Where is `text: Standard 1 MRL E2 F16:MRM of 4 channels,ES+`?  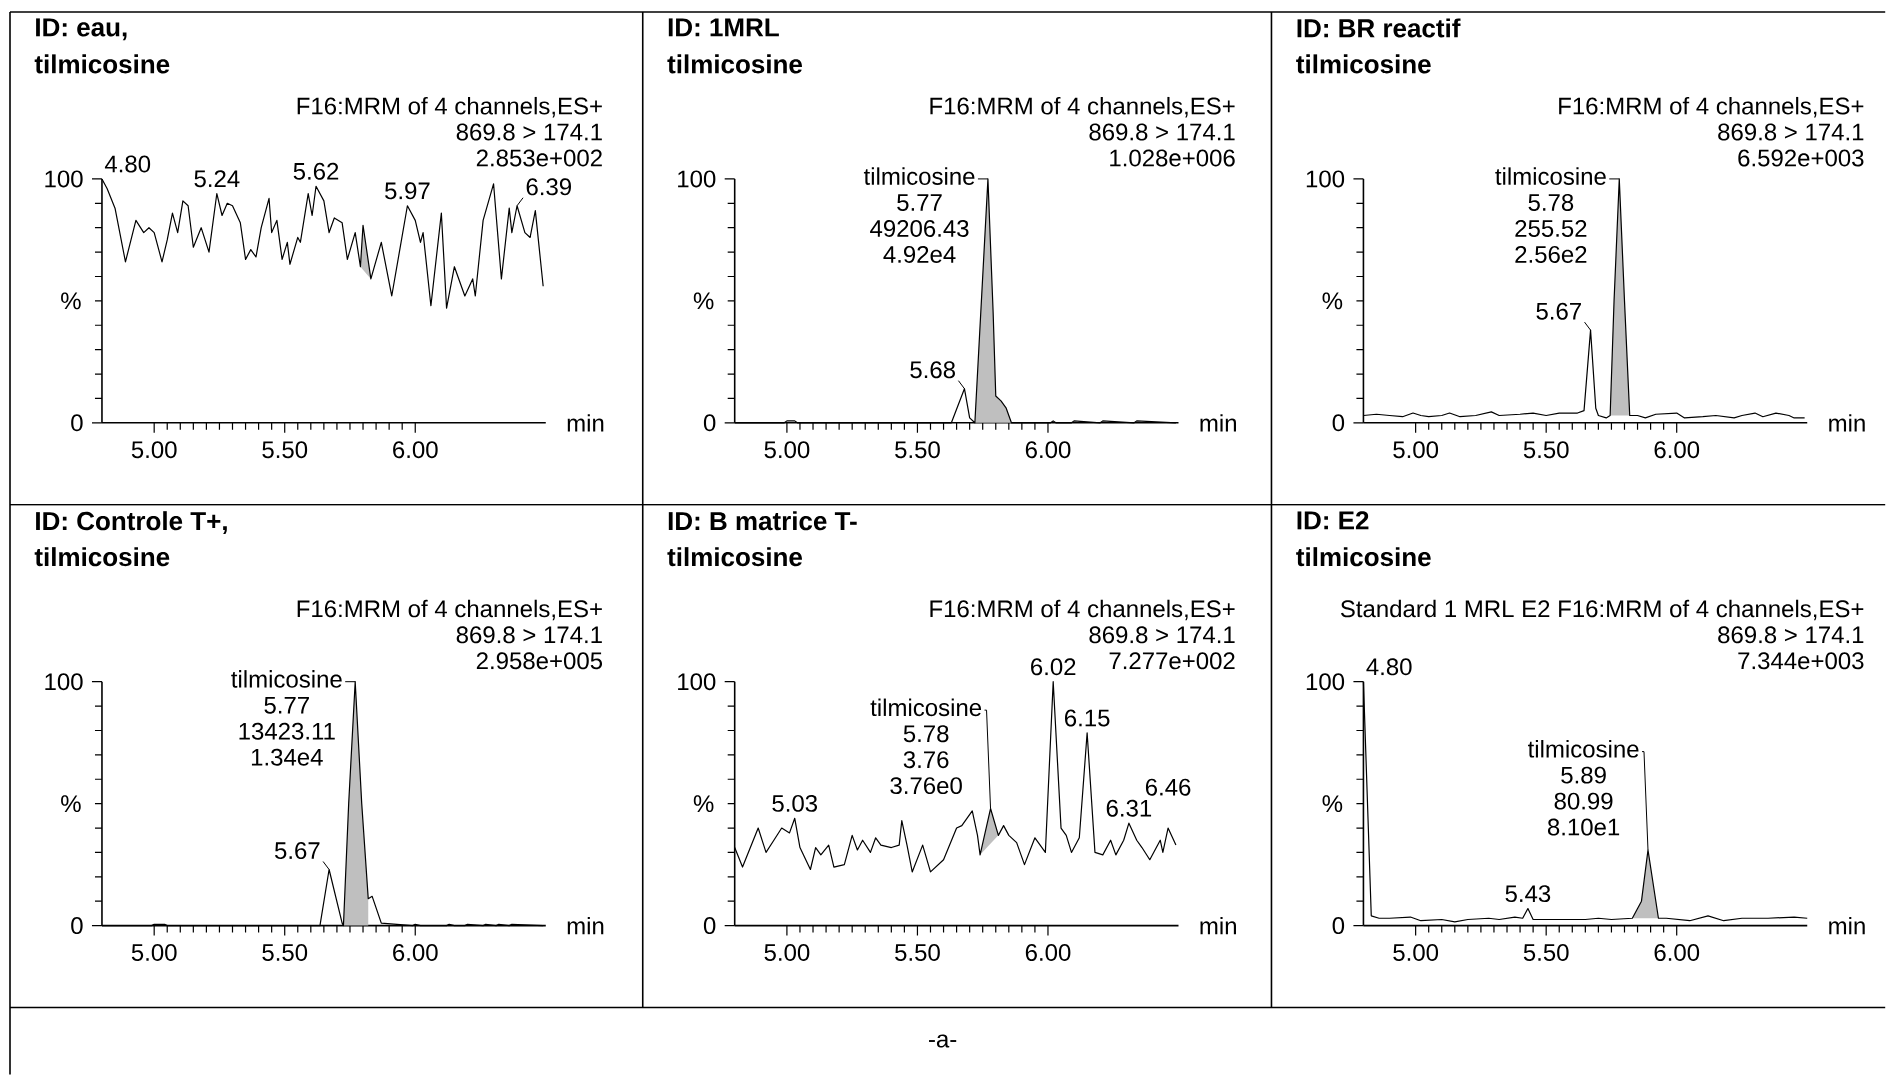 text: Standard 1 MRL E2 F16:MRM of 4 channels,ES+ is located at coordinates (1602, 610).